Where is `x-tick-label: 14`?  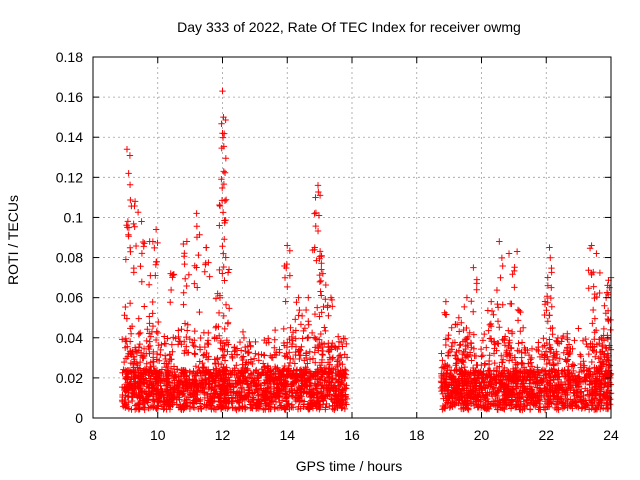 x-tick-label: 14 is located at coordinates (287, 435).